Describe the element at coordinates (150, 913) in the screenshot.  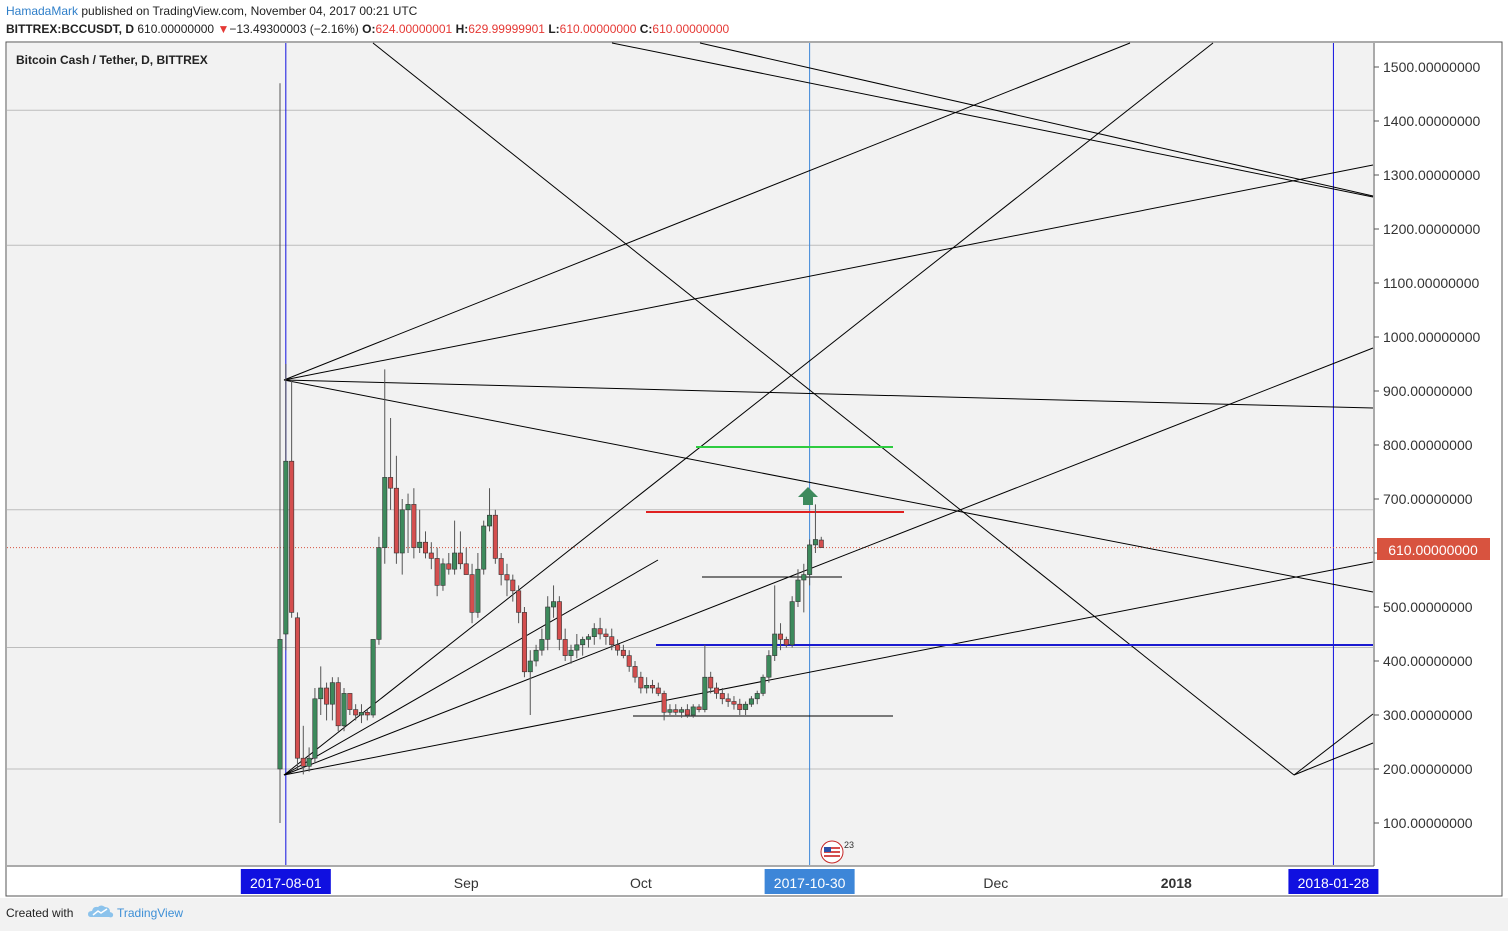
I see `tradingview-link: TradingView` at that location.